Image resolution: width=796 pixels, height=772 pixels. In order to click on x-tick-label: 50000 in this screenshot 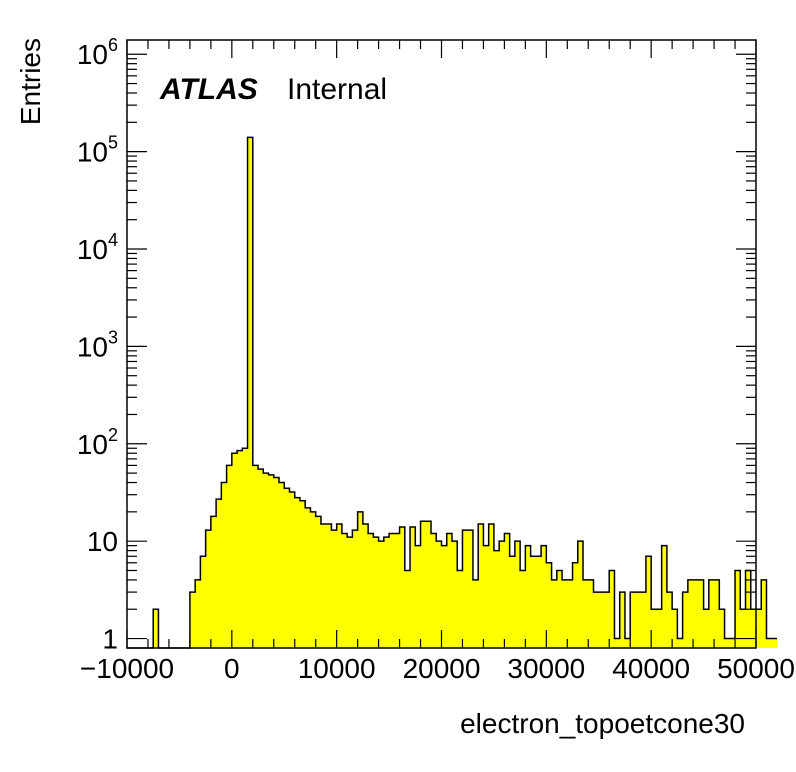, I will do `click(756, 668)`.